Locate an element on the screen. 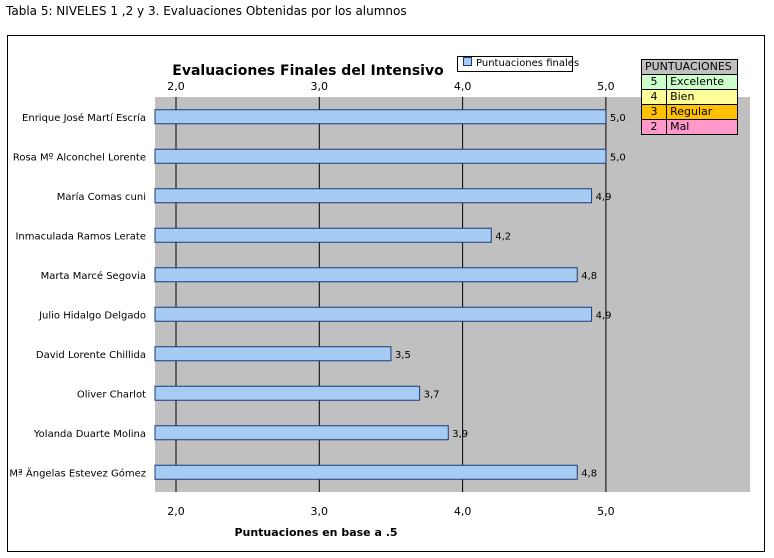  score-label: Bien is located at coordinates (702, 97).